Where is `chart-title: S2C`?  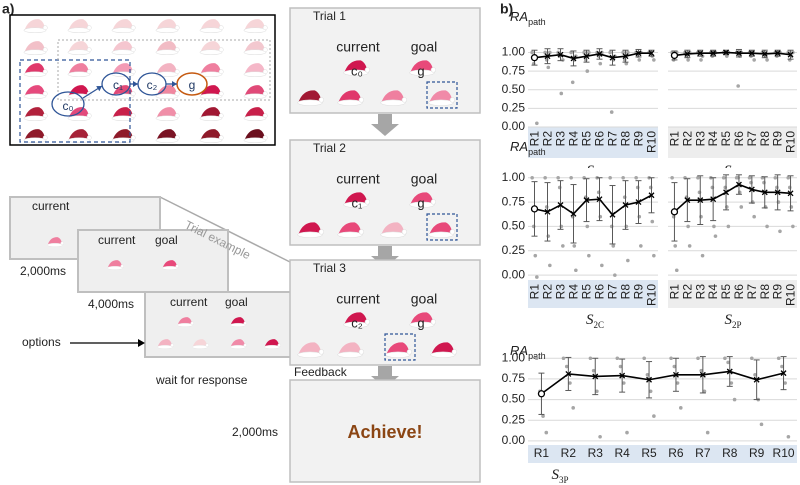
chart-title: S2C is located at coordinates (595, 321).